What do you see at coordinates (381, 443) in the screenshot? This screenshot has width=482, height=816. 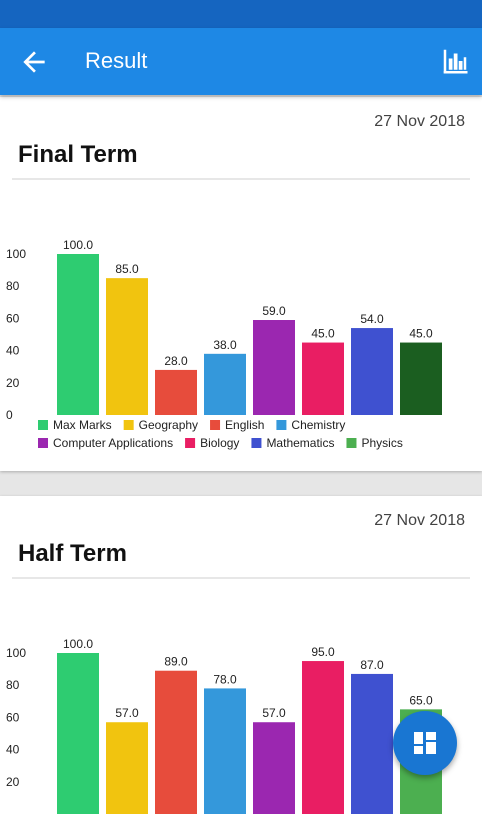 I see `legend-label: Physics` at bounding box center [381, 443].